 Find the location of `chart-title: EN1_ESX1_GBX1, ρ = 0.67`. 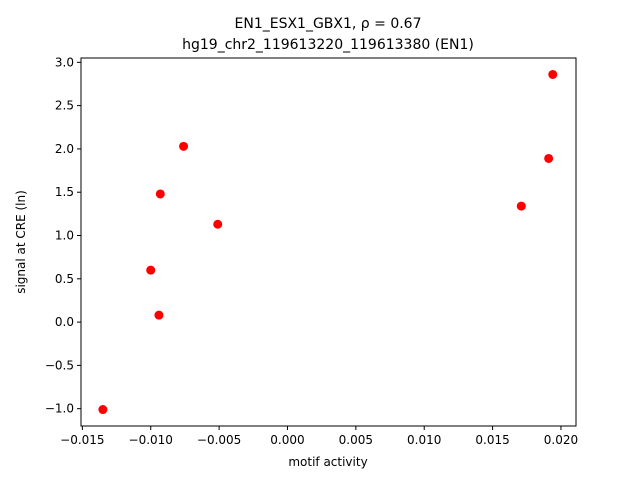

chart-title: EN1_ESX1_GBX1, ρ = 0.67 is located at coordinates (328, 24).